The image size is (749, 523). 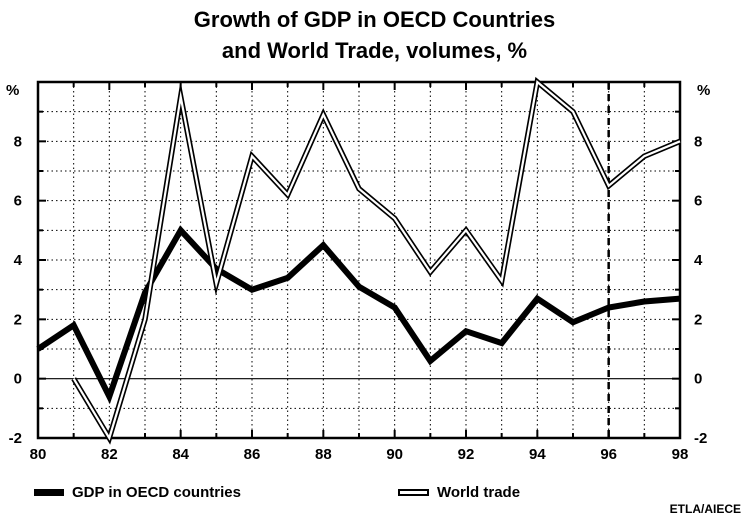 What do you see at coordinates (109, 454) in the screenshot?
I see `x-tick-label: 82` at bounding box center [109, 454].